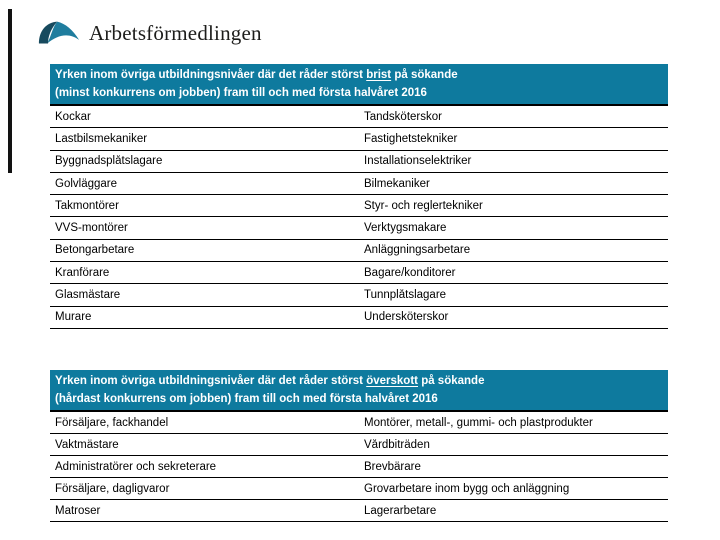  I want to click on occupation-cell: Kockar, so click(73, 116).